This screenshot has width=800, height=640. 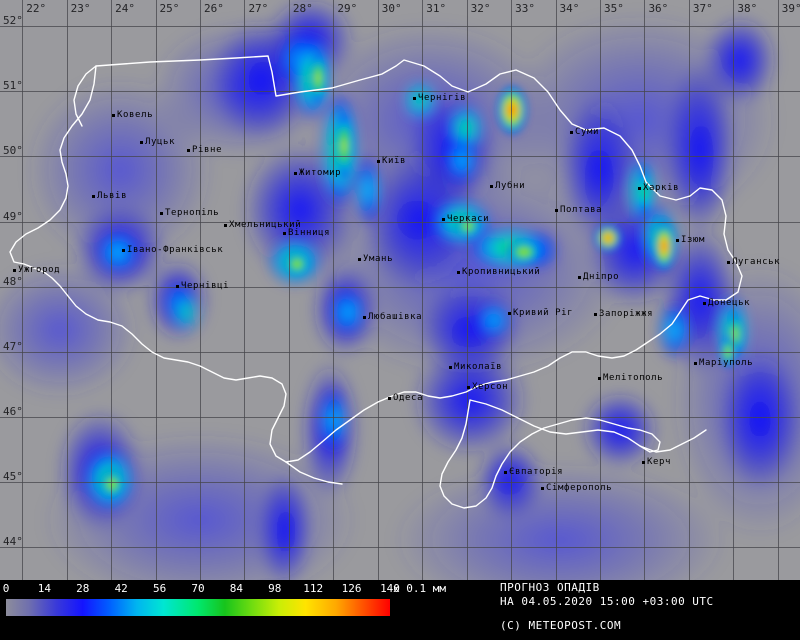 I want to click on city-marker: Черкаси, so click(x=465, y=220).